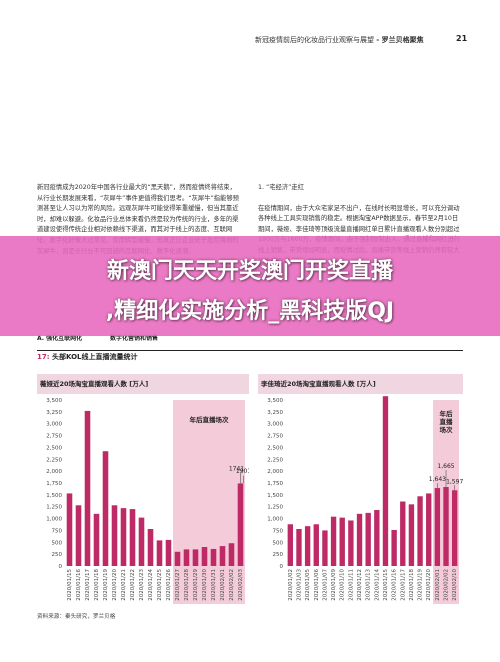 The width and height of the screenshot is (500, 662). Describe the element at coordinates (454, 481) in the screenshot. I see `right-data-label-19: 1,597` at that location.